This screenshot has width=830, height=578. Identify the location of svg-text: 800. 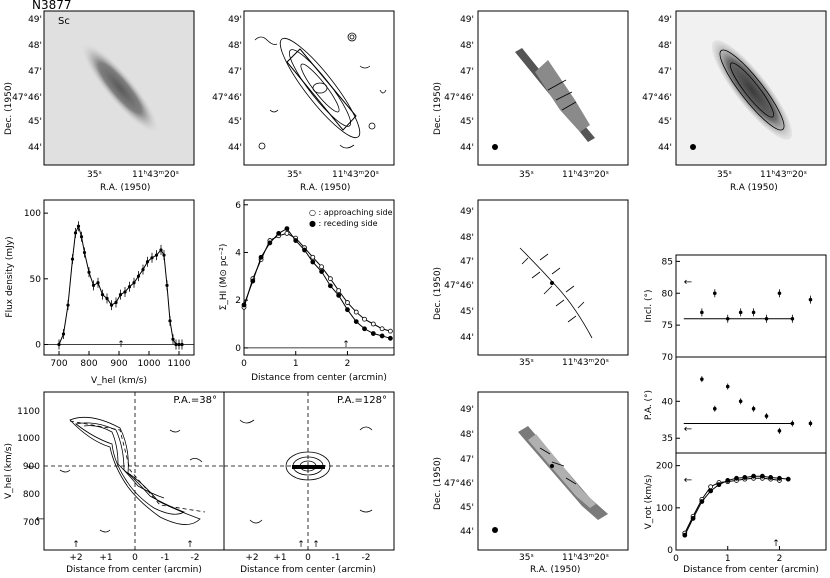
(31, 495).